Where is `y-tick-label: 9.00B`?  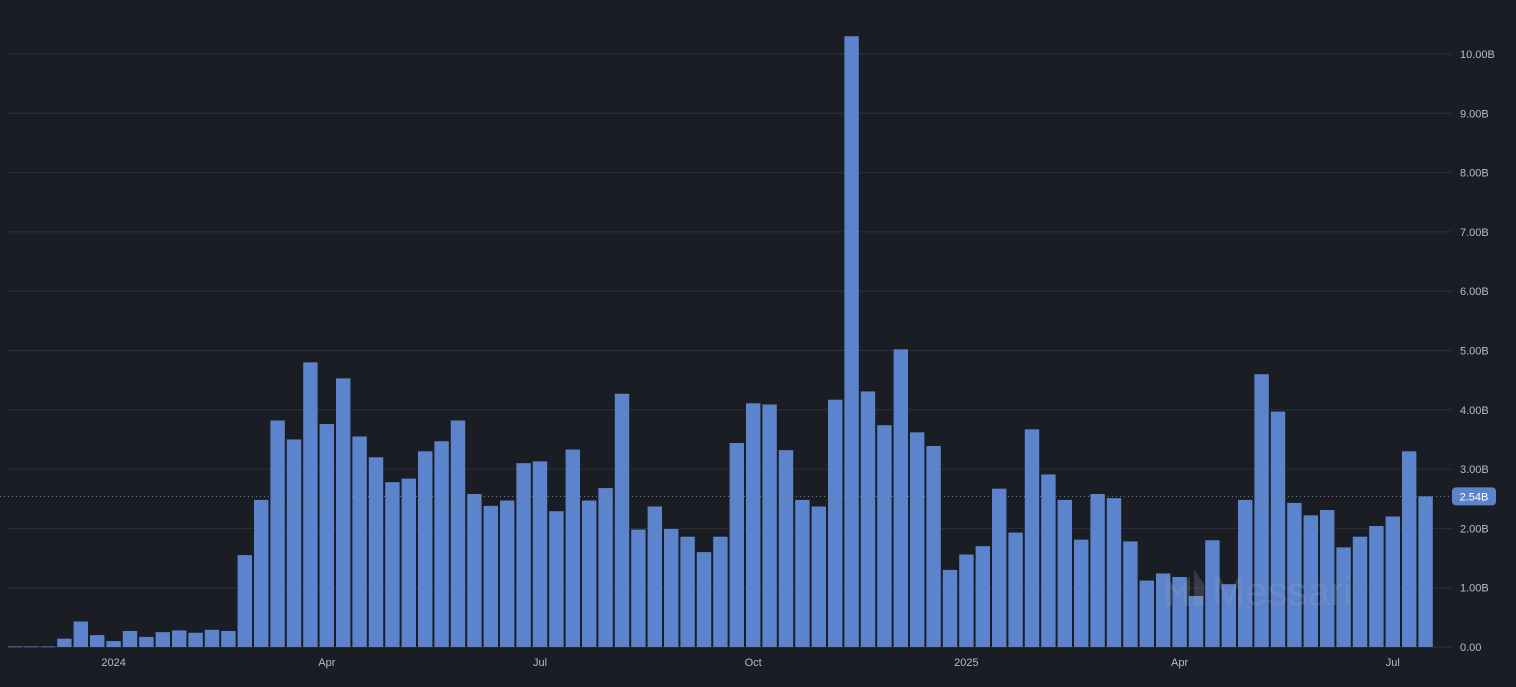 y-tick-label: 9.00B is located at coordinates (1474, 114).